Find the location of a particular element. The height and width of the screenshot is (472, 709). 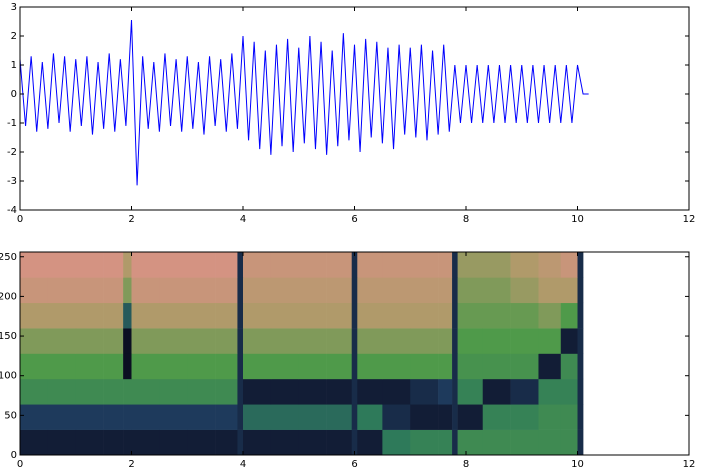

y-tick-label: 0 is located at coordinates (14, 455).